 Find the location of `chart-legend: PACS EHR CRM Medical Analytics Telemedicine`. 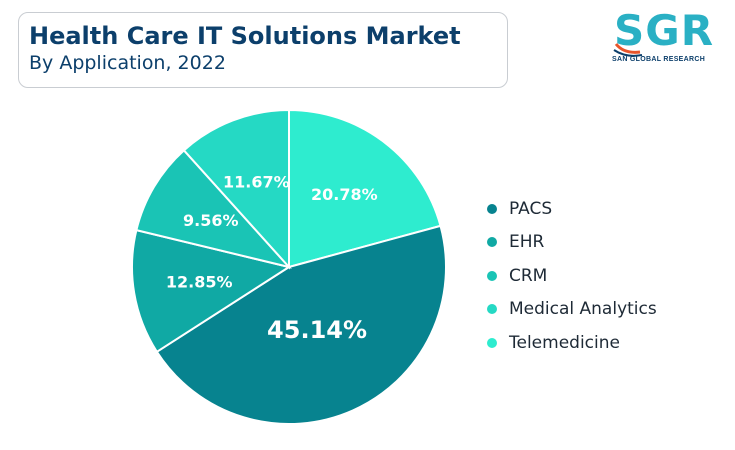

chart-legend: PACS EHR CRM Medical Analytics Telemedicine is located at coordinates (572, 276).